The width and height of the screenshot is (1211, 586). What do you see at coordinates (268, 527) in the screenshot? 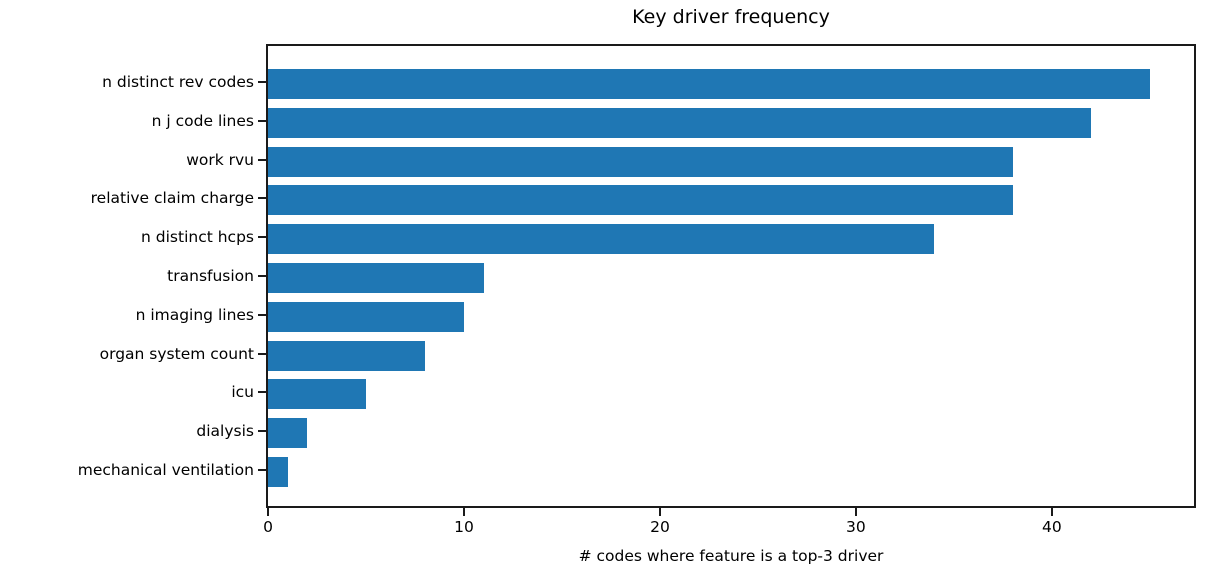
I see `xtick-label: 0` at bounding box center [268, 527].